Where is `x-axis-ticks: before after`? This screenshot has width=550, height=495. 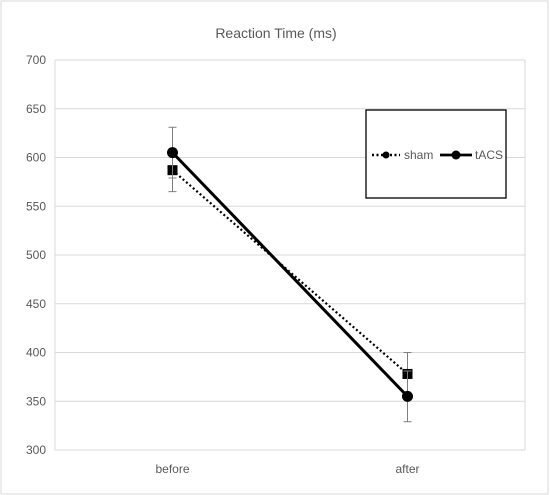
x-axis-ticks: before after is located at coordinates (287, 469).